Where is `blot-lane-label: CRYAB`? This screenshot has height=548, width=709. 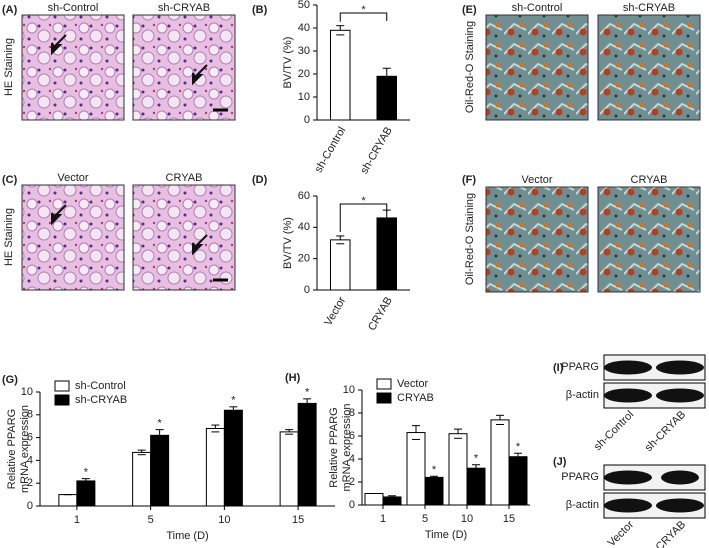 blot-lane-label: CRYAB is located at coordinates (671, 533).